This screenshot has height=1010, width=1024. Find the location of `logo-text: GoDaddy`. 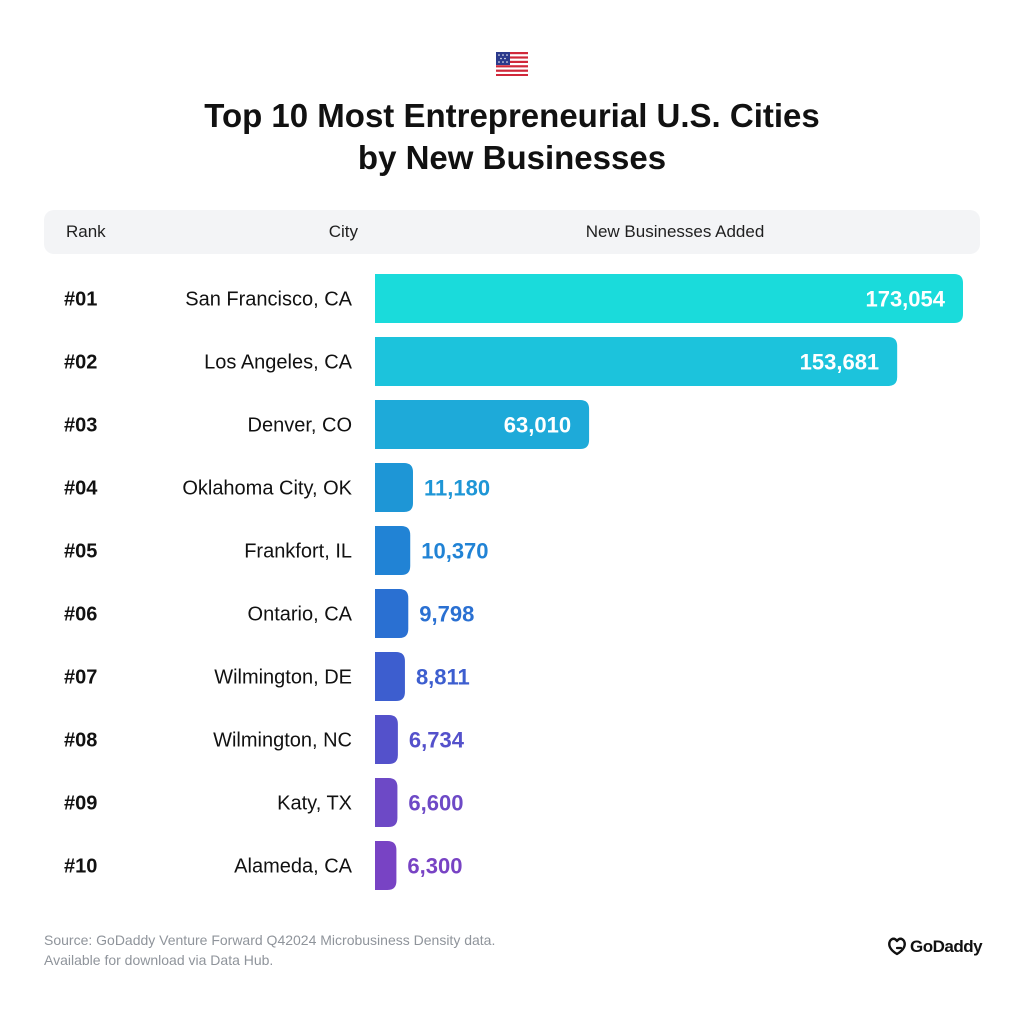

logo-text: GoDaddy is located at coordinates (946, 946).